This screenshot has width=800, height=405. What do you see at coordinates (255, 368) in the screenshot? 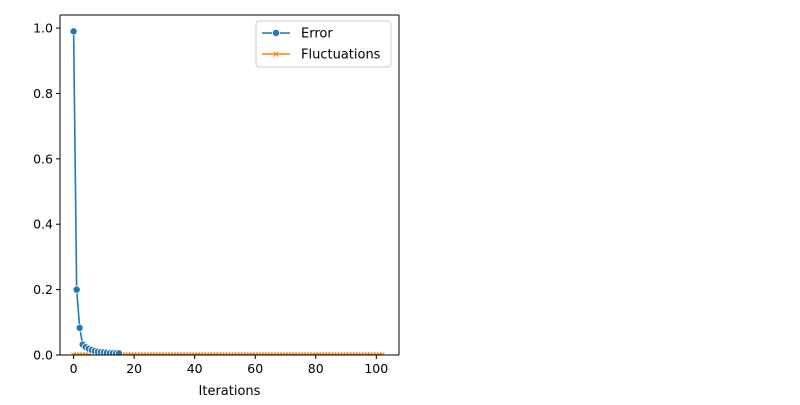
I see `x-tick-label: 60` at bounding box center [255, 368].